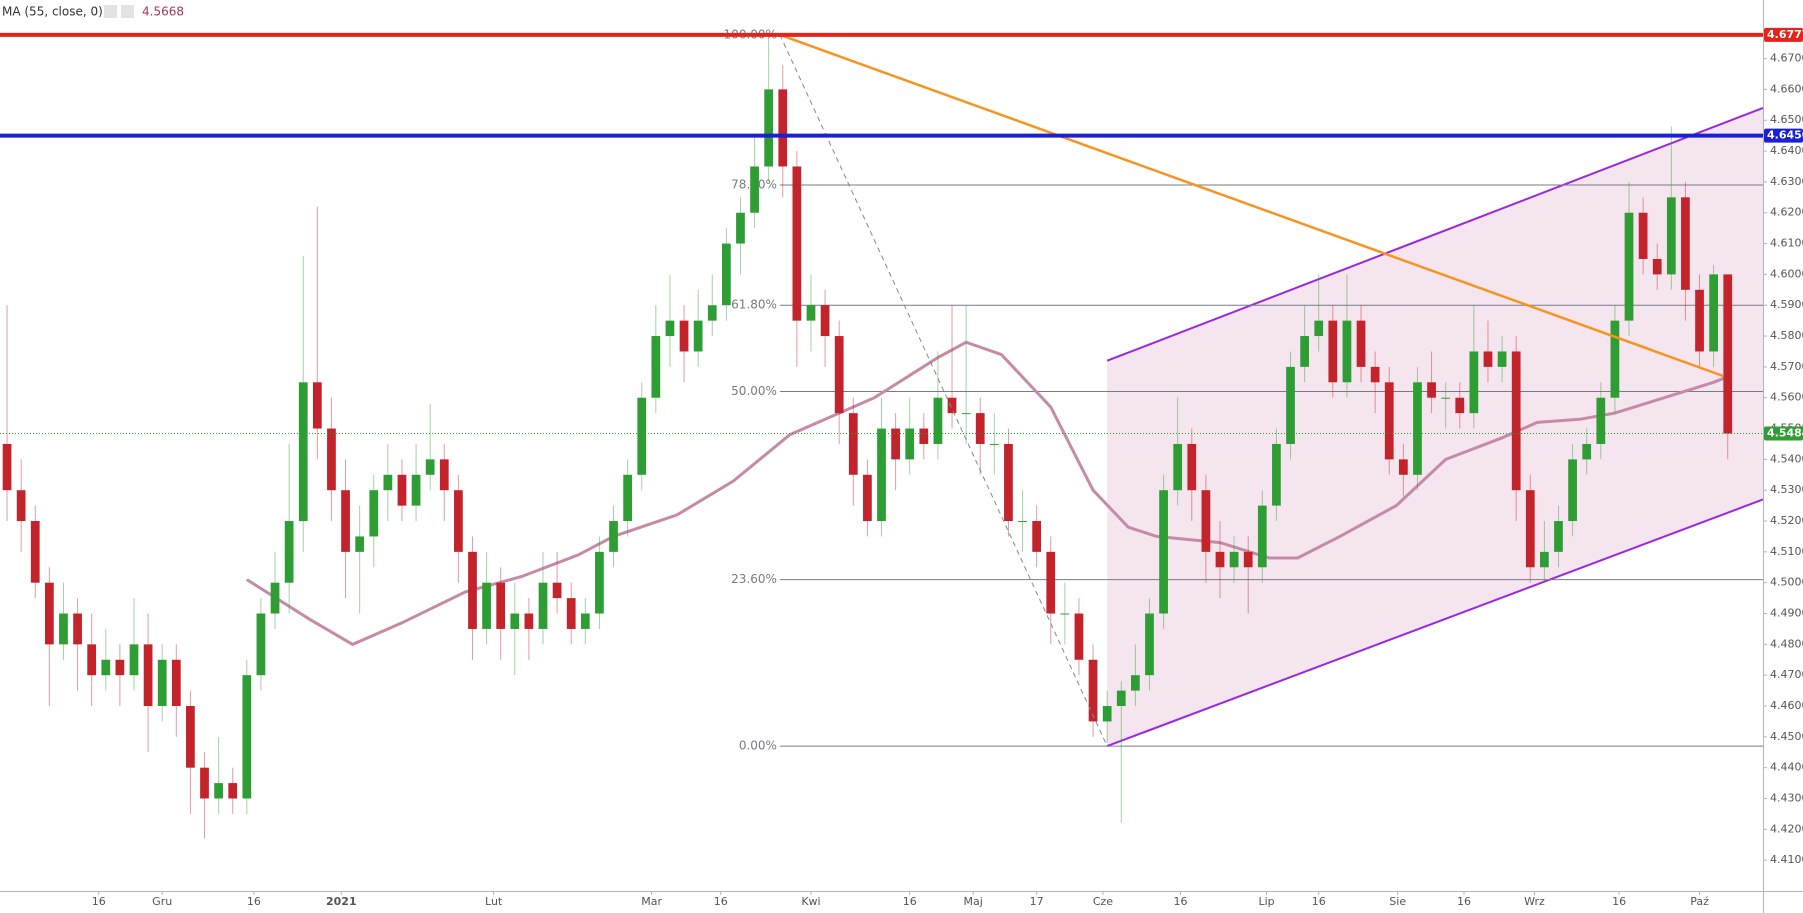 The width and height of the screenshot is (1803, 913). I want to click on x-tick-label: Wrz, so click(1534, 901).